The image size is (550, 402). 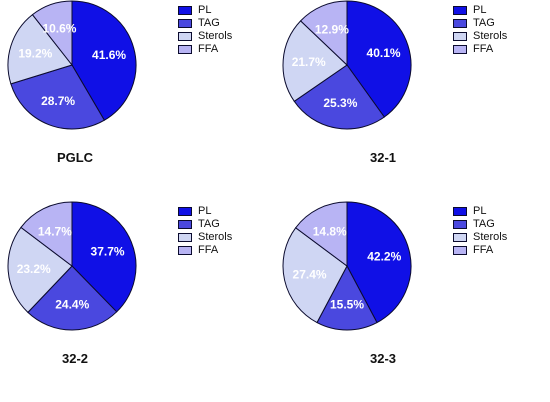 What do you see at coordinates (35, 54) in the screenshot?
I see `slice-label-sterols: 19.2%` at bounding box center [35, 54].